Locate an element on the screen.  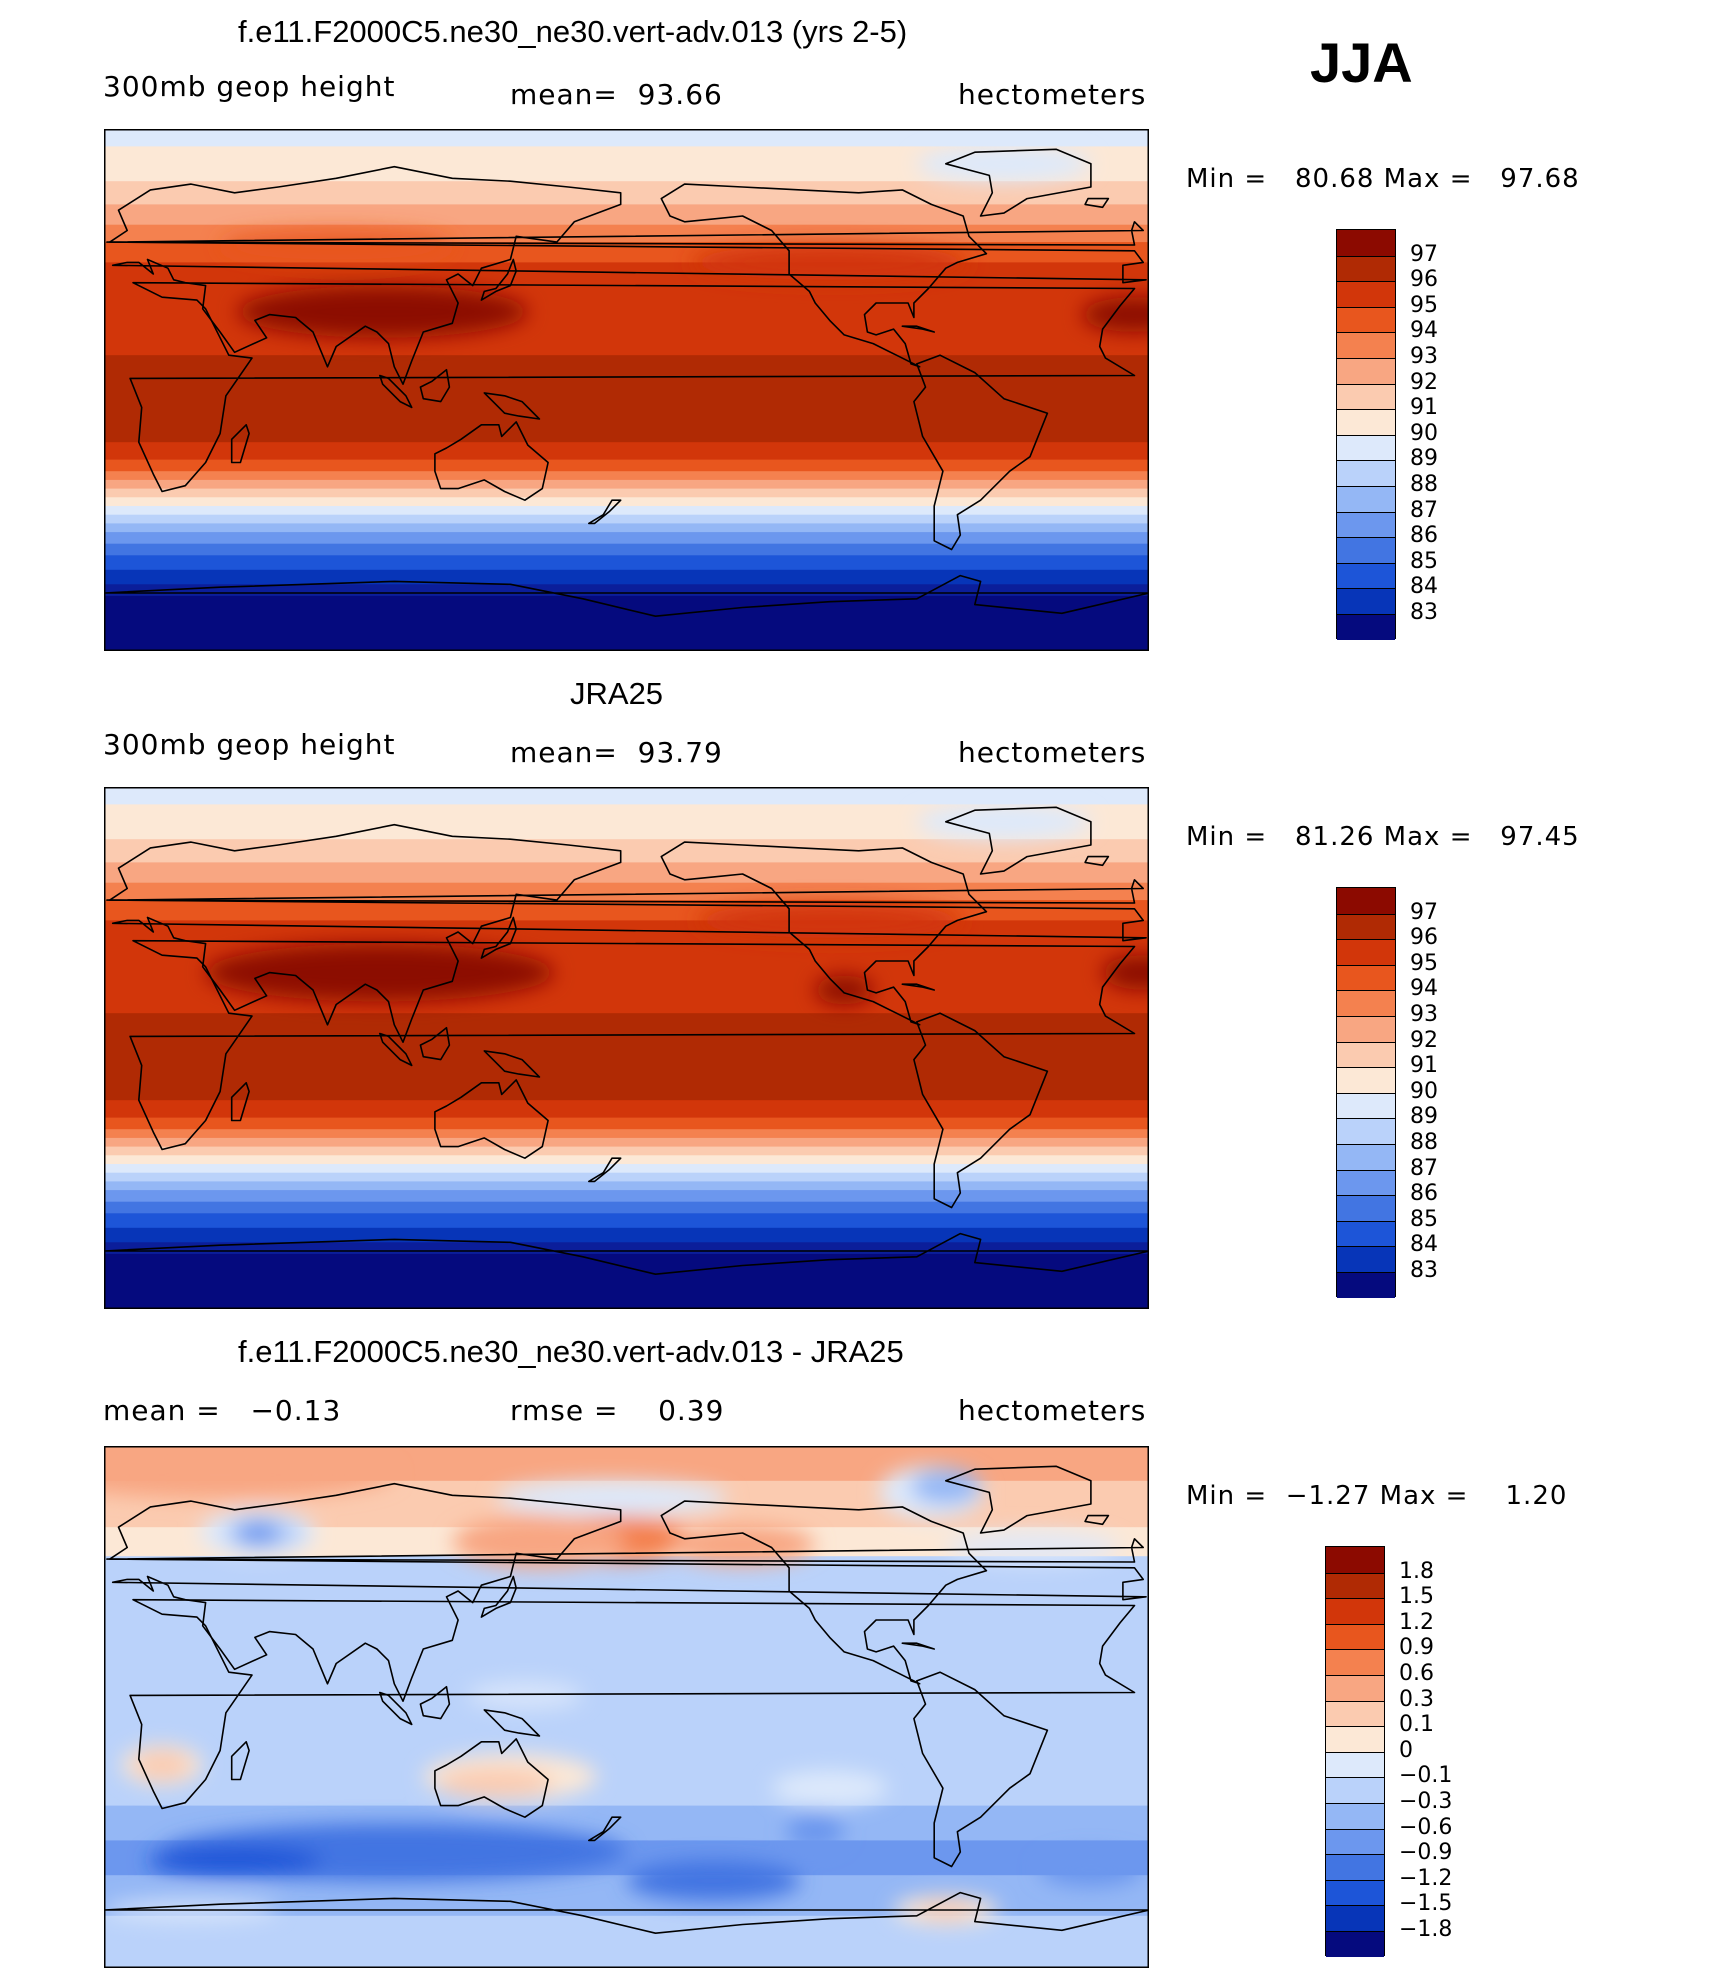
colorbar-tick-label: 97 is located at coordinates (1424, 912).